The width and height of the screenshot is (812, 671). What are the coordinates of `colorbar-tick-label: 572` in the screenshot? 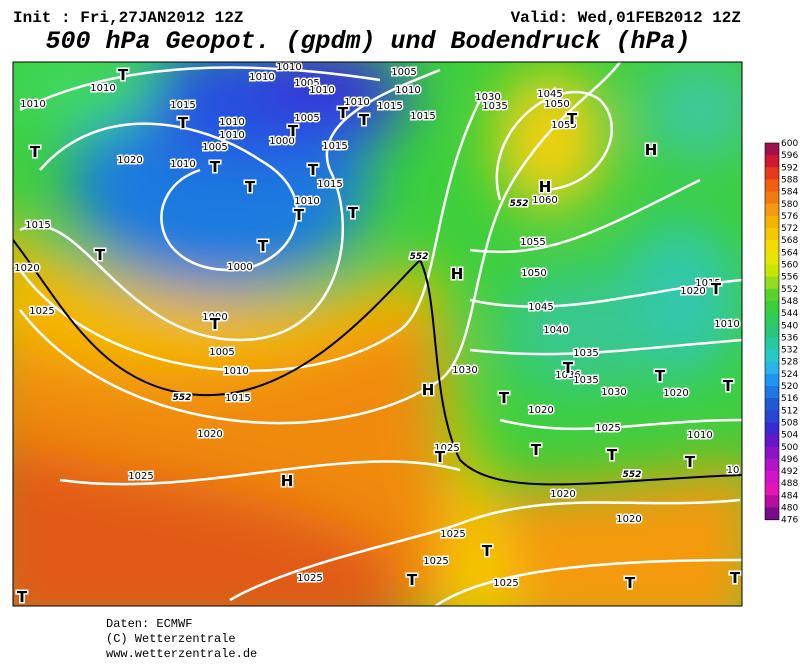 It's located at (789, 229).